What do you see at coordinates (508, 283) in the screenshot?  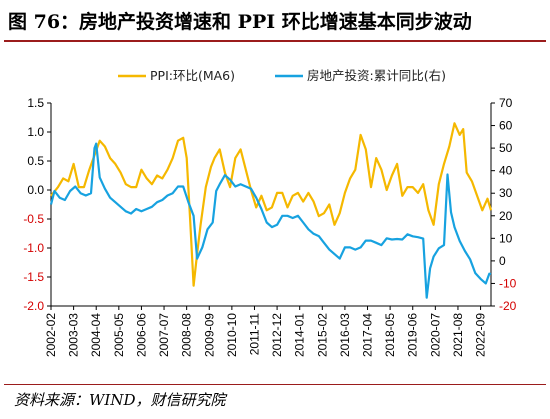 I see `right-tick-label: -10` at bounding box center [508, 283].